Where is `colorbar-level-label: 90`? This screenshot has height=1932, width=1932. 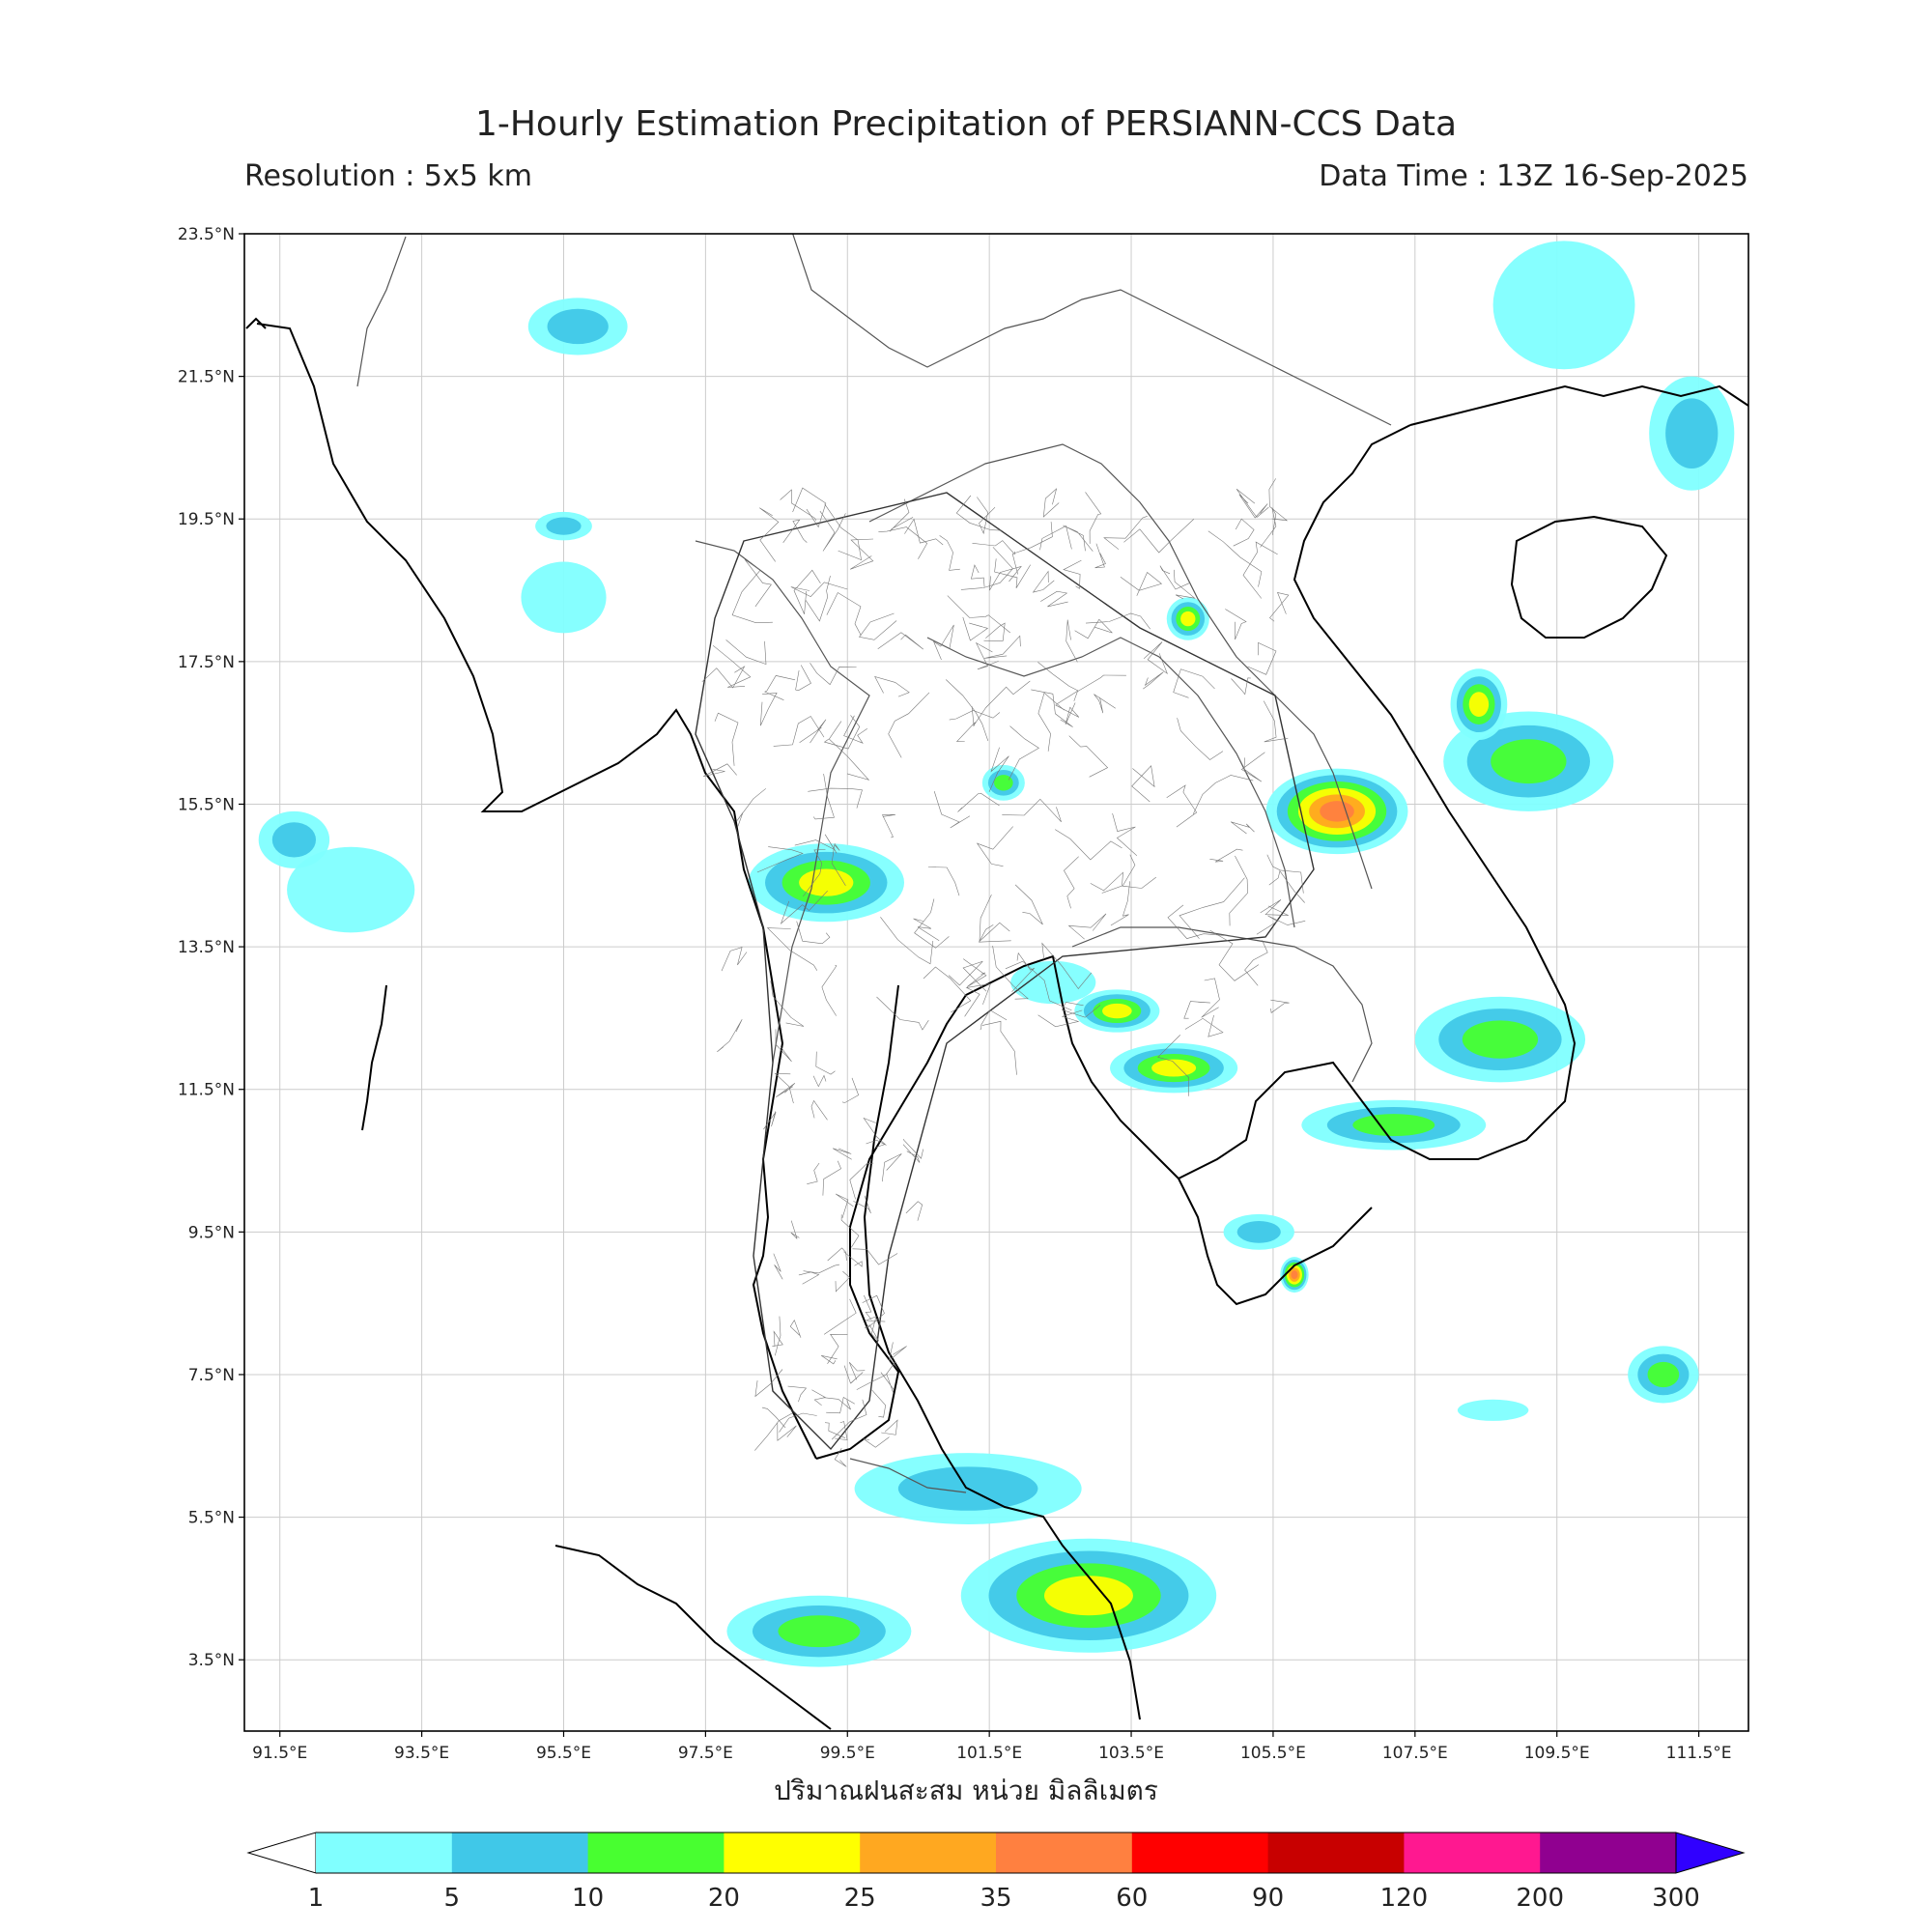 colorbar-level-label: 90 is located at coordinates (1268, 1898).